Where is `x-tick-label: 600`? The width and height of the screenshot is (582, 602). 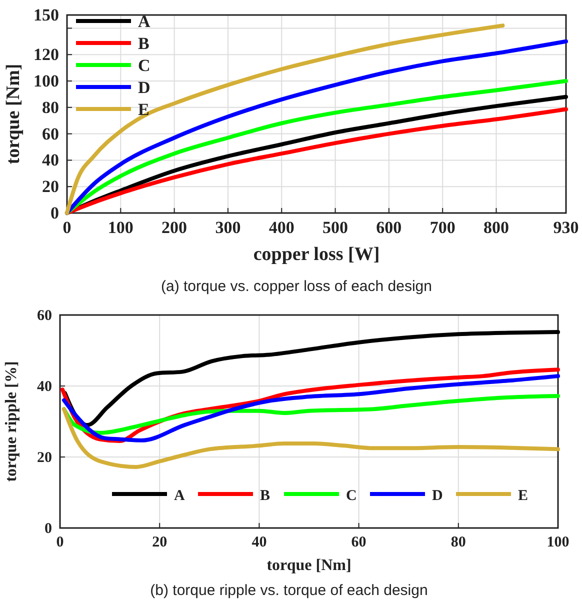
x-tick-label: 600 is located at coordinates (389, 228).